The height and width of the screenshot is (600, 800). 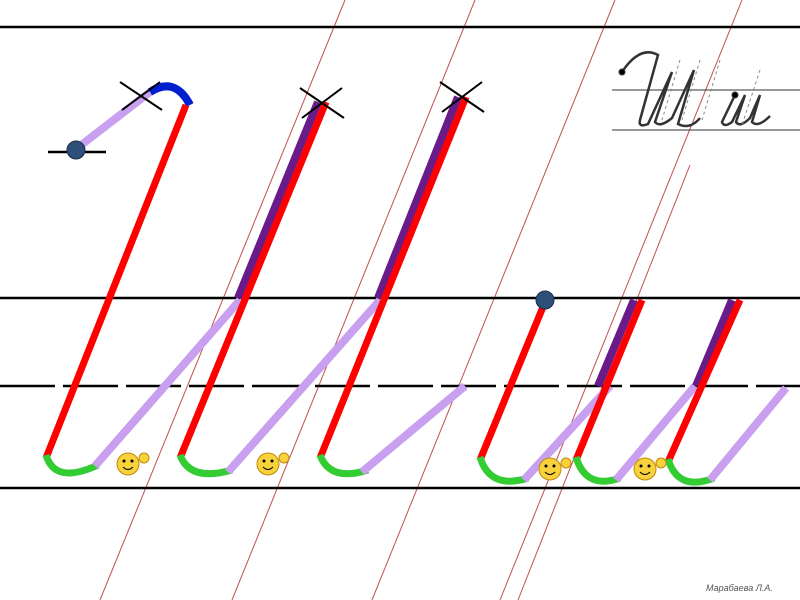 I want to click on author: Марабаева Л.А., so click(x=739, y=588).